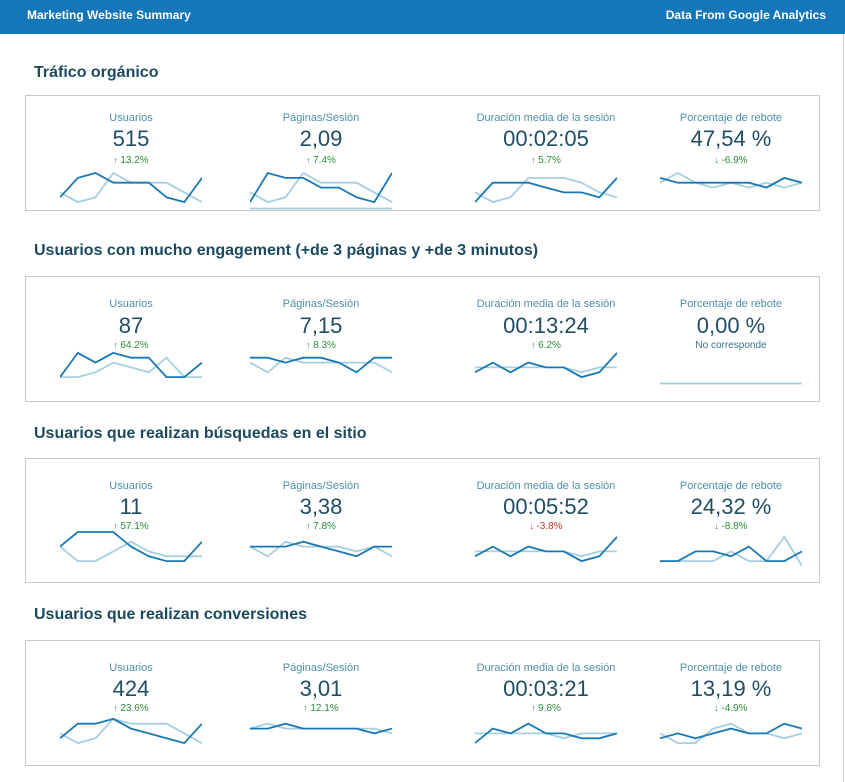  I want to click on scorecard: Páginas/Sesión 3,38 ↑ 7.8%, so click(321, 520).